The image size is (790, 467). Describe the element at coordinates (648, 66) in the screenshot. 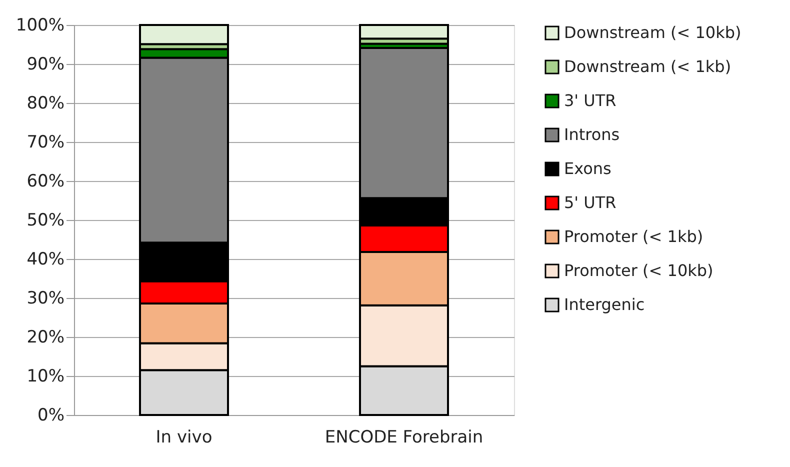

I see `legend-label: Downstream (< 1kb)` at that location.